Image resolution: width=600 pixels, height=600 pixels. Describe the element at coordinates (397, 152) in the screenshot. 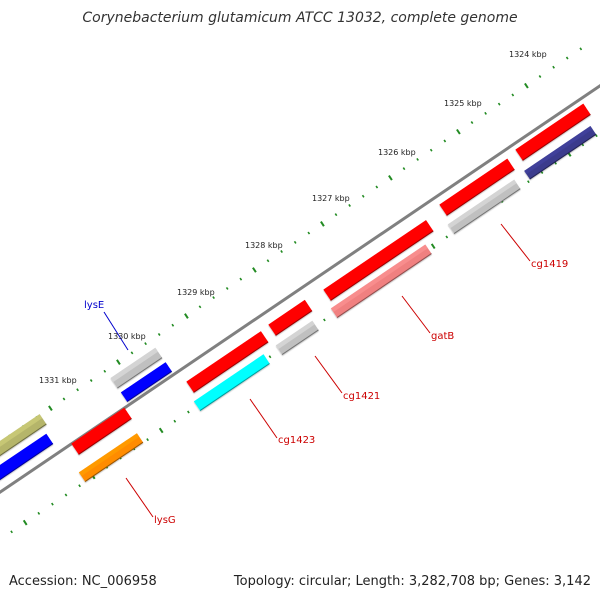

I see `tick-label: 1326 kbp` at that location.